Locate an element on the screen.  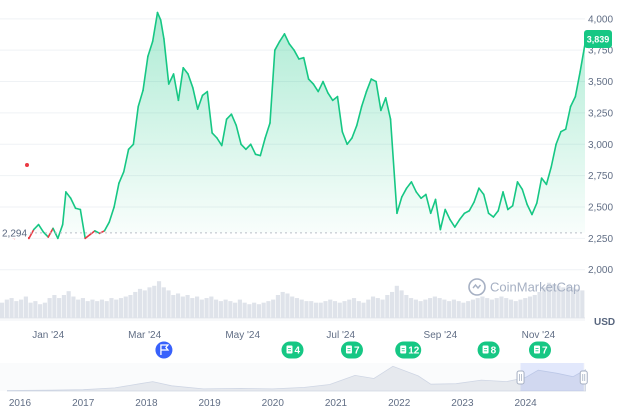
y-tick-label: 2,000 is located at coordinates (600, 270).